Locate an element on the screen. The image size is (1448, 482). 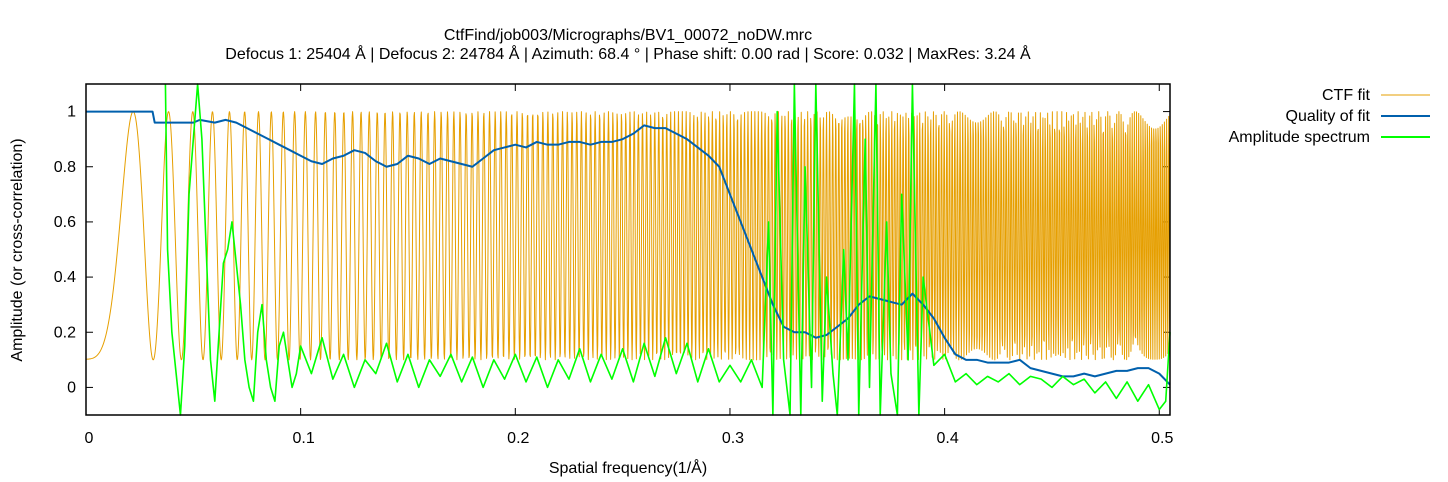
x-tick-label: 0 is located at coordinates (89, 438).